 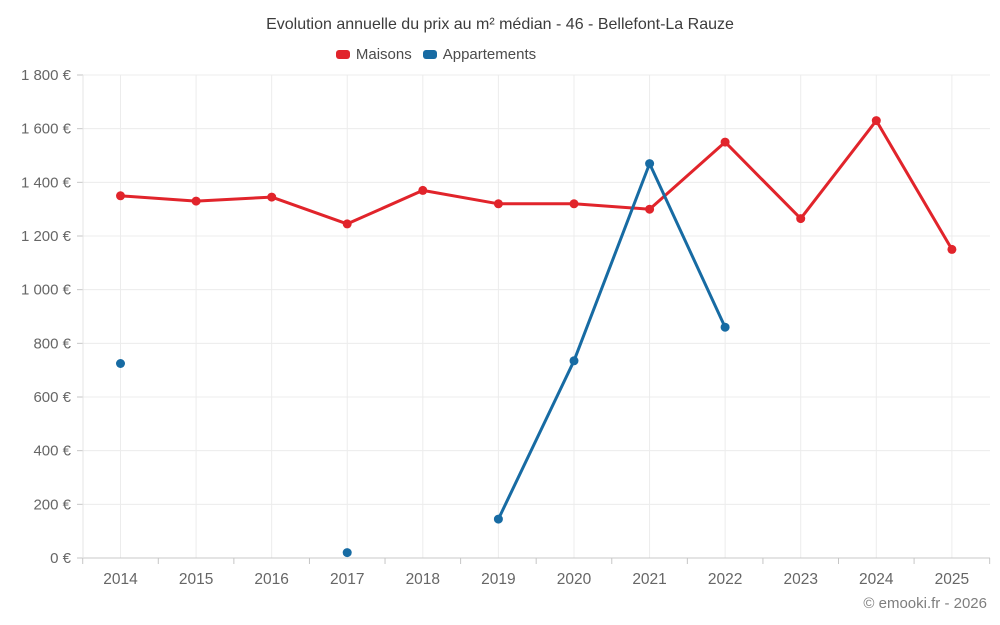 What do you see at coordinates (498, 204) in the screenshot?
I see `data-point-maisons-2019` at bounding box center [498, 204].